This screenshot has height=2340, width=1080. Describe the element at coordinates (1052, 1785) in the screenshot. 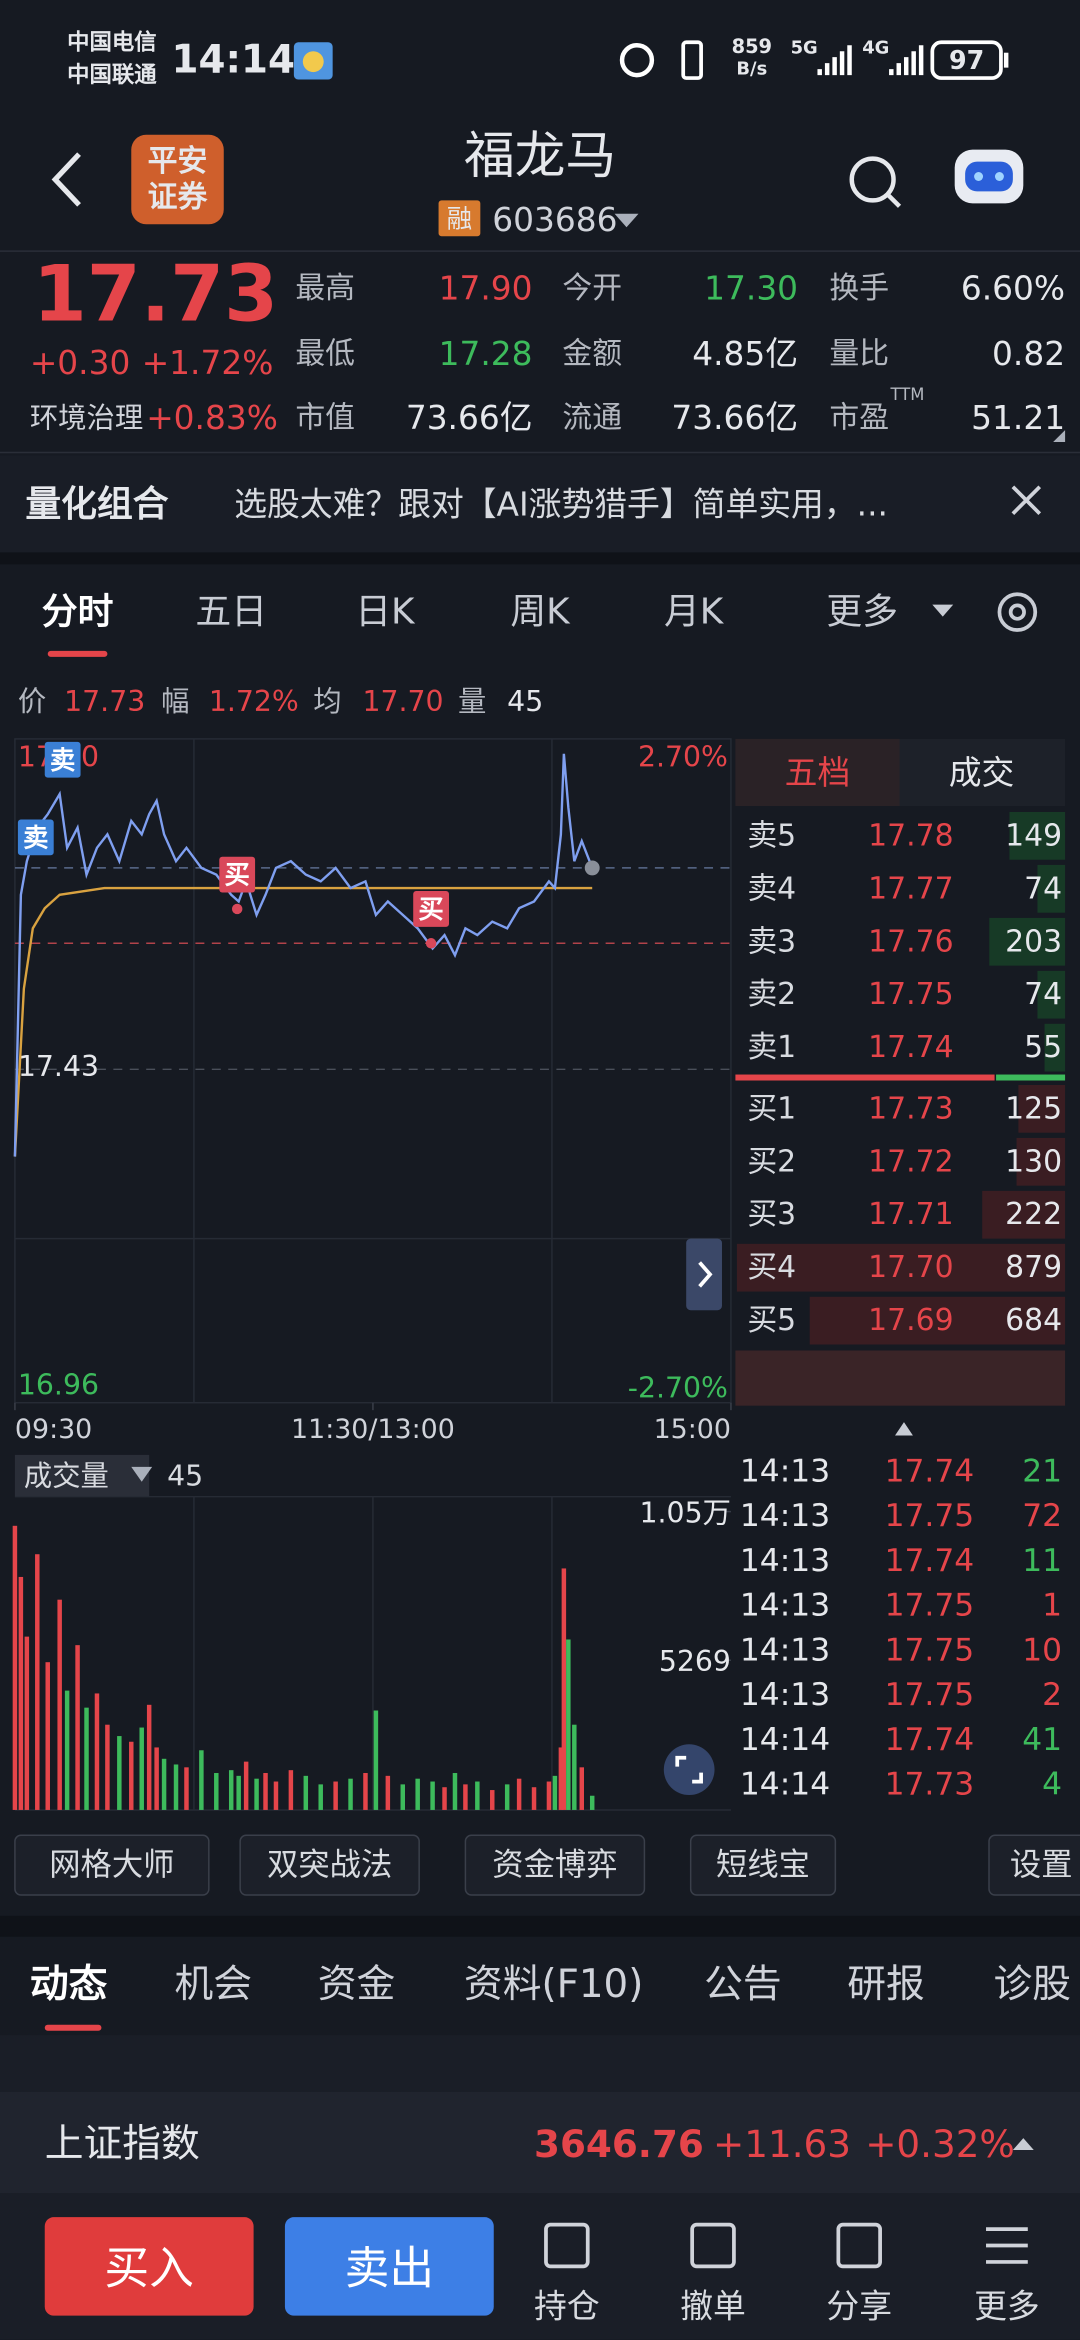

I see `trade-volume: 4` at that location.